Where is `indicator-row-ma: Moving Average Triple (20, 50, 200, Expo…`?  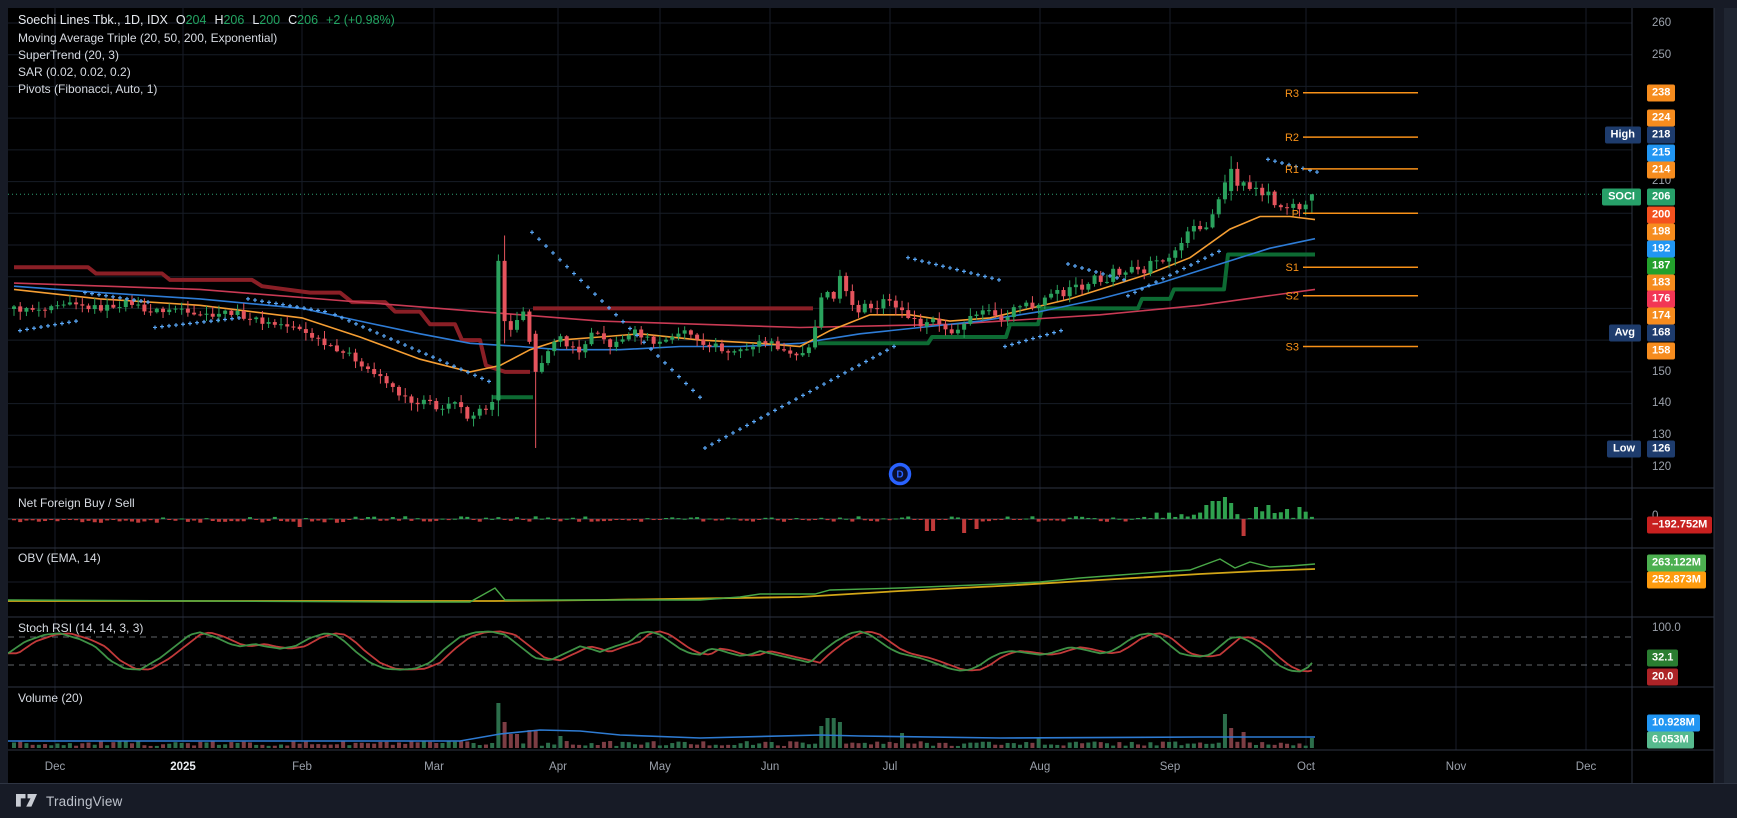 indicator-row-ma: Moving Average Triple (20, 50, 200, Expo… is located at coordinates (148, 38).